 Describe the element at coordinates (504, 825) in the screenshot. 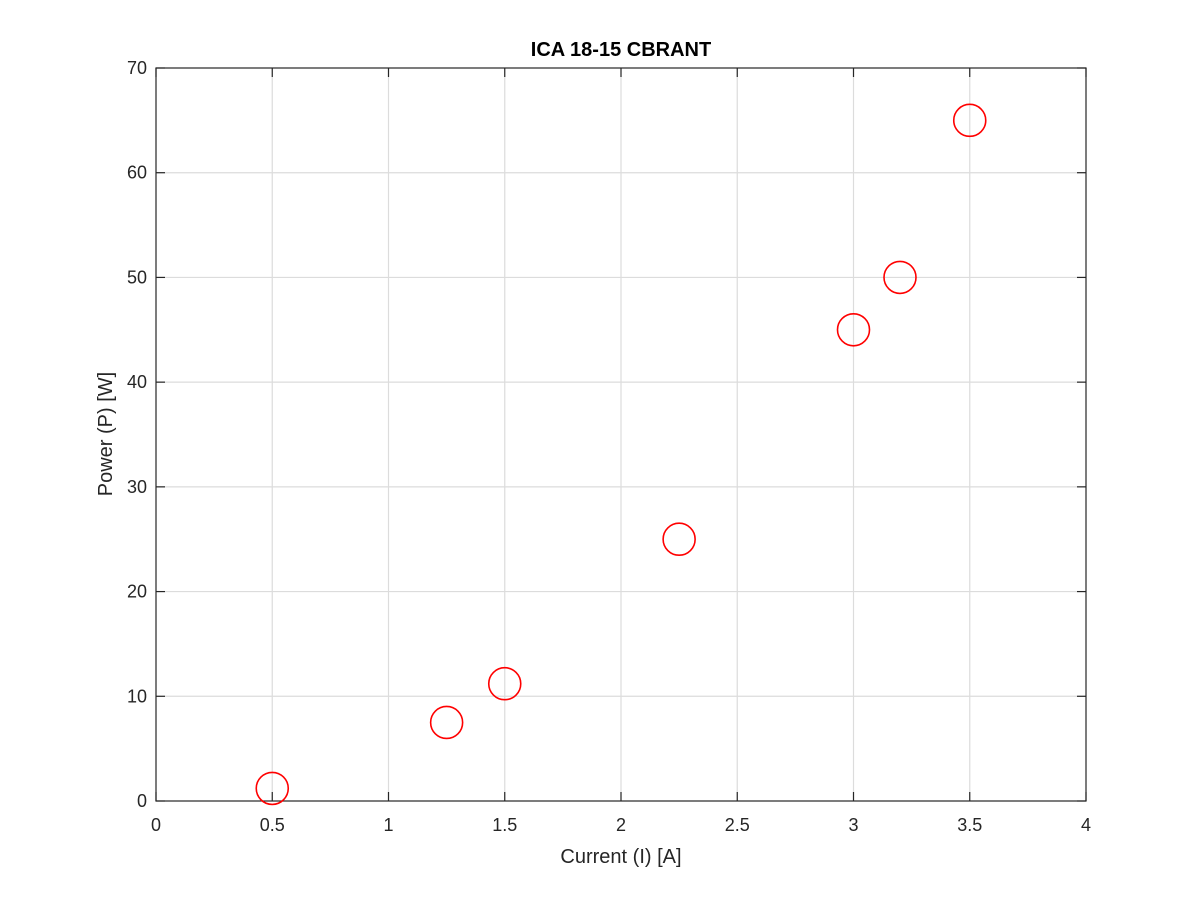

I see `x-tick-label: 1.5` at that location.